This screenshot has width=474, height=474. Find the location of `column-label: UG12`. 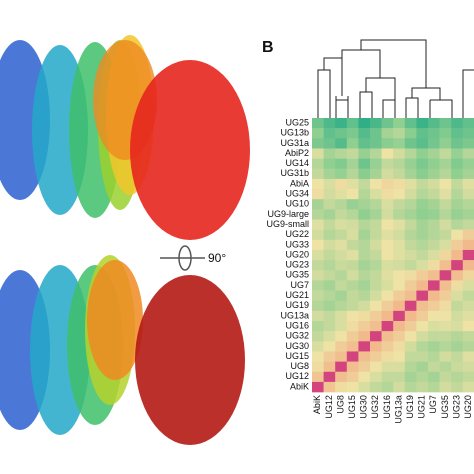

column-label: UG12 is located at coordinates (329, 407).